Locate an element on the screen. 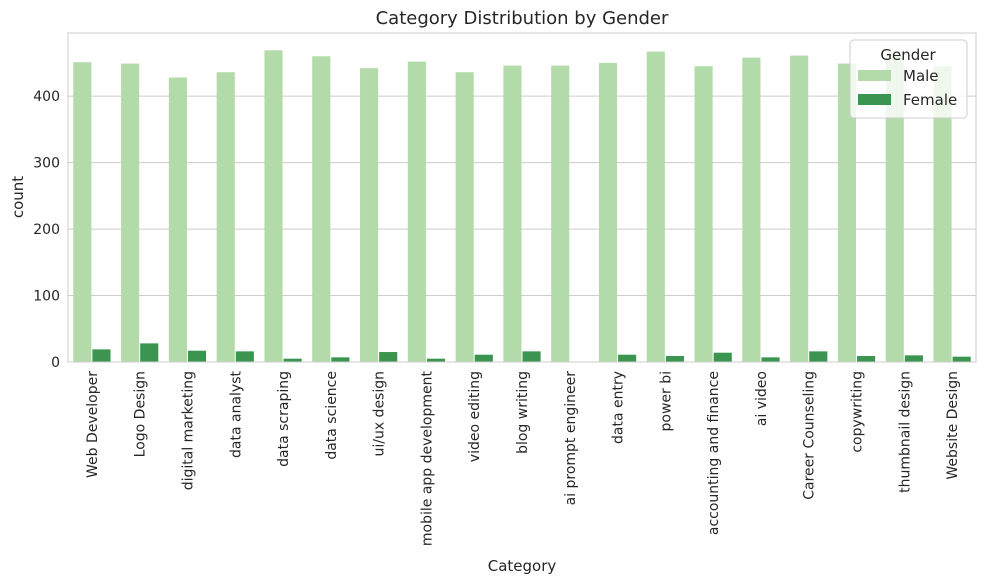  legend-label-female: Female is located at coordinates (930, 100).